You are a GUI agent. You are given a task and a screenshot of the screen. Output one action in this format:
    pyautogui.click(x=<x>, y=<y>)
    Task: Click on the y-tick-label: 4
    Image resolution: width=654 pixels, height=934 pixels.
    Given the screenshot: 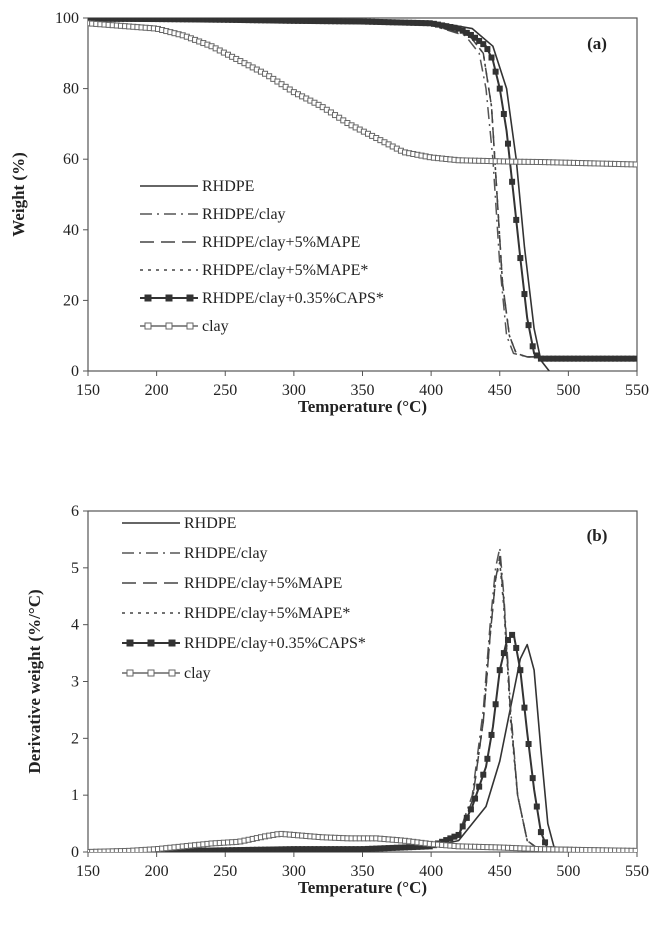 What is the action you would take?
    pyautogui.click(x=75, y=625)
    